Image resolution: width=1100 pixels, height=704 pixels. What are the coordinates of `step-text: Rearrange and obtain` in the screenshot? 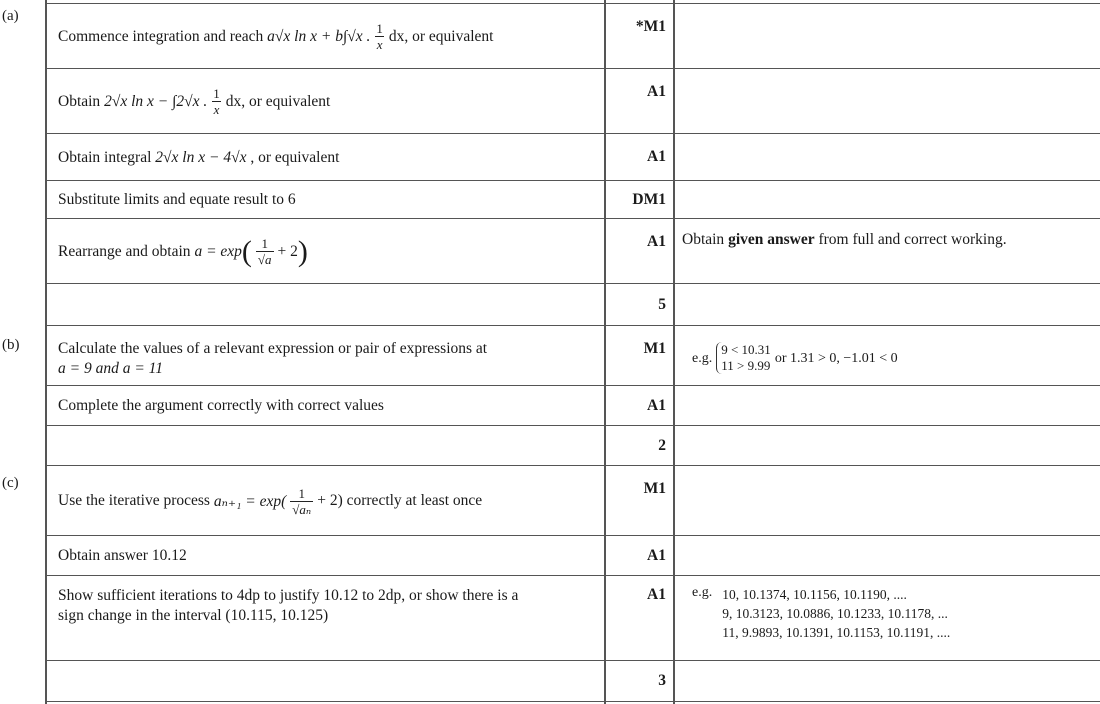 It's located at (124, 251).